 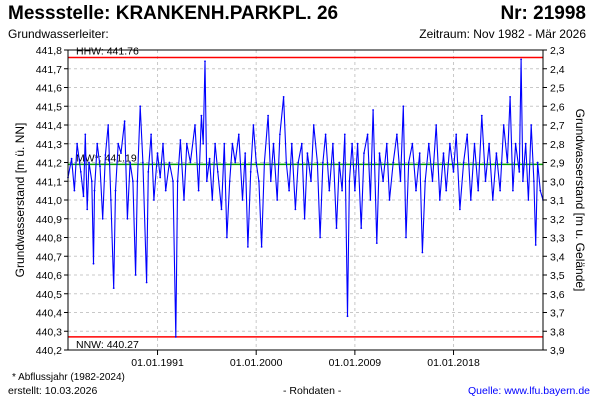 I want to click on y-tick-label-right: 2,6, so click(x=557, y=107).